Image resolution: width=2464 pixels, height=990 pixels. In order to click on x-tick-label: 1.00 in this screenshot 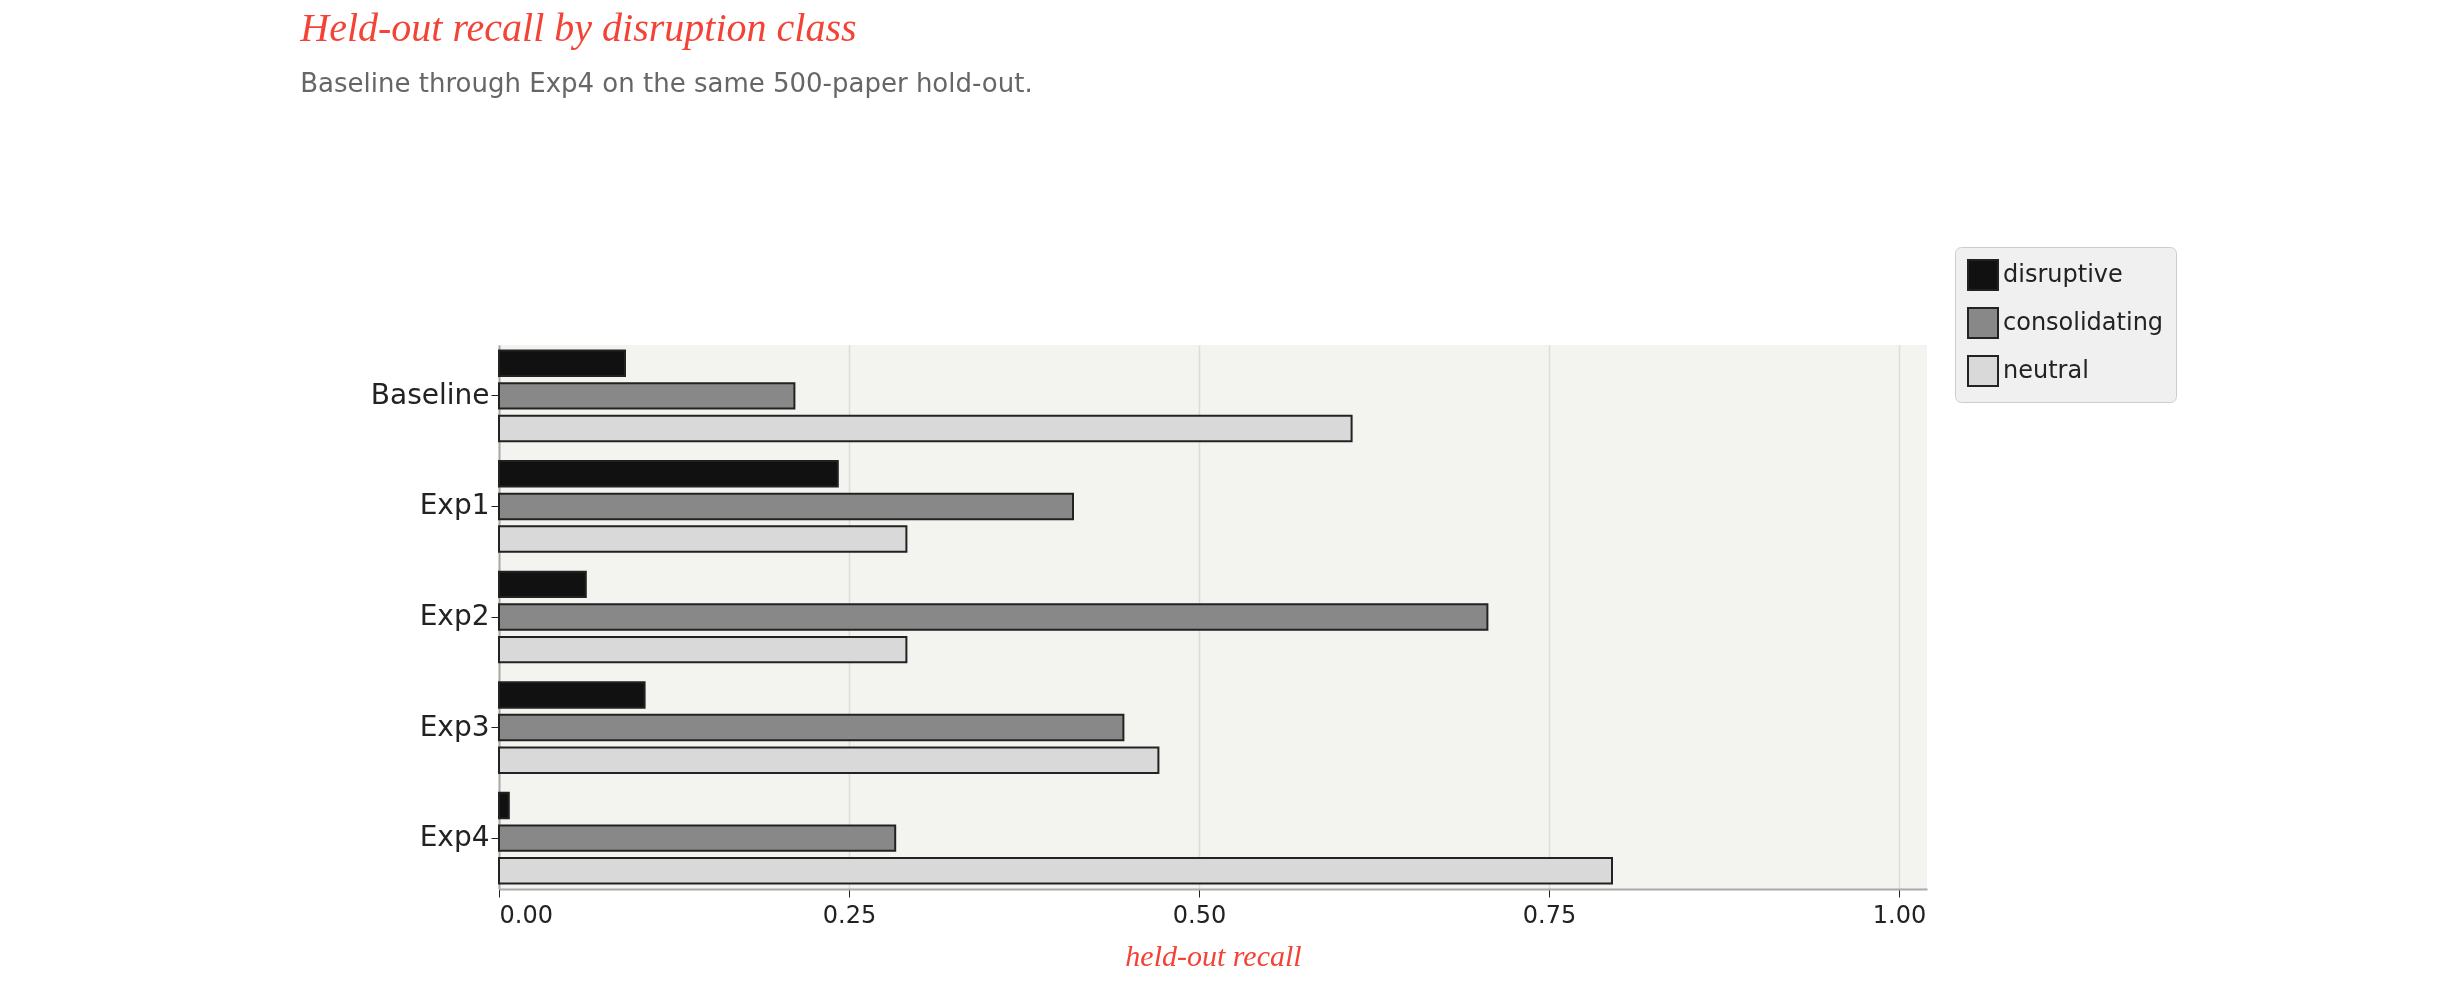, I will do `click(1899, 914)`.